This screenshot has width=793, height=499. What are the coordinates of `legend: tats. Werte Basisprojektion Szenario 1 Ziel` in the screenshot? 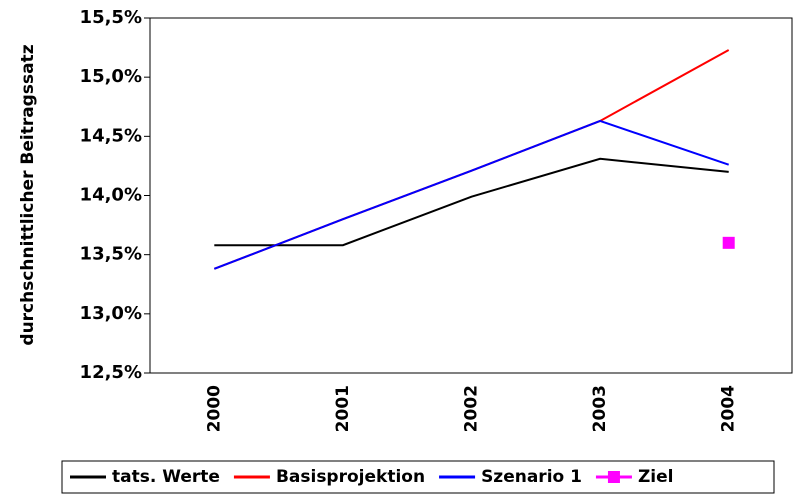 It's located at (418, 477).